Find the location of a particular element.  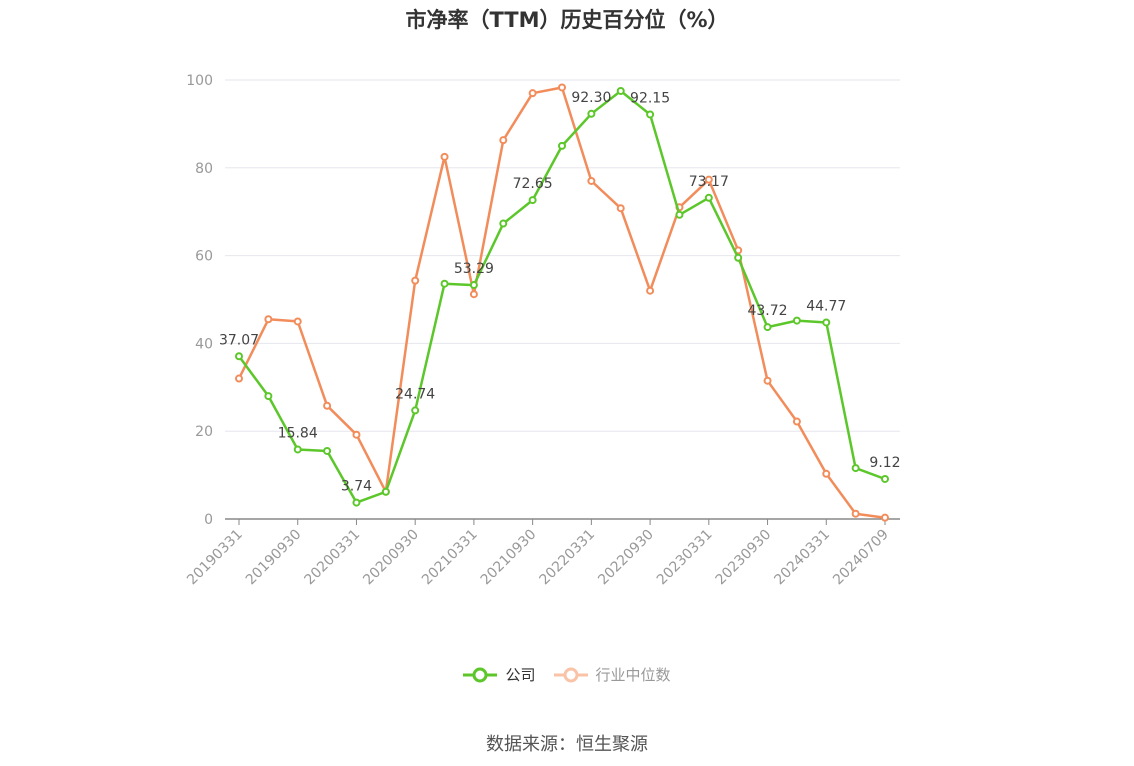

y-tick-label: 80 is located at coordinates (204, 169).